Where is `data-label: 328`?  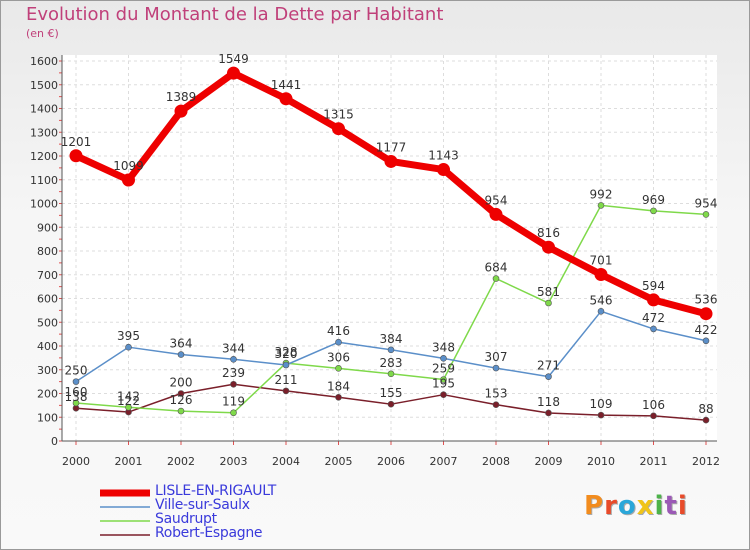 data-label: 328 is located at coordinates (286, 352).